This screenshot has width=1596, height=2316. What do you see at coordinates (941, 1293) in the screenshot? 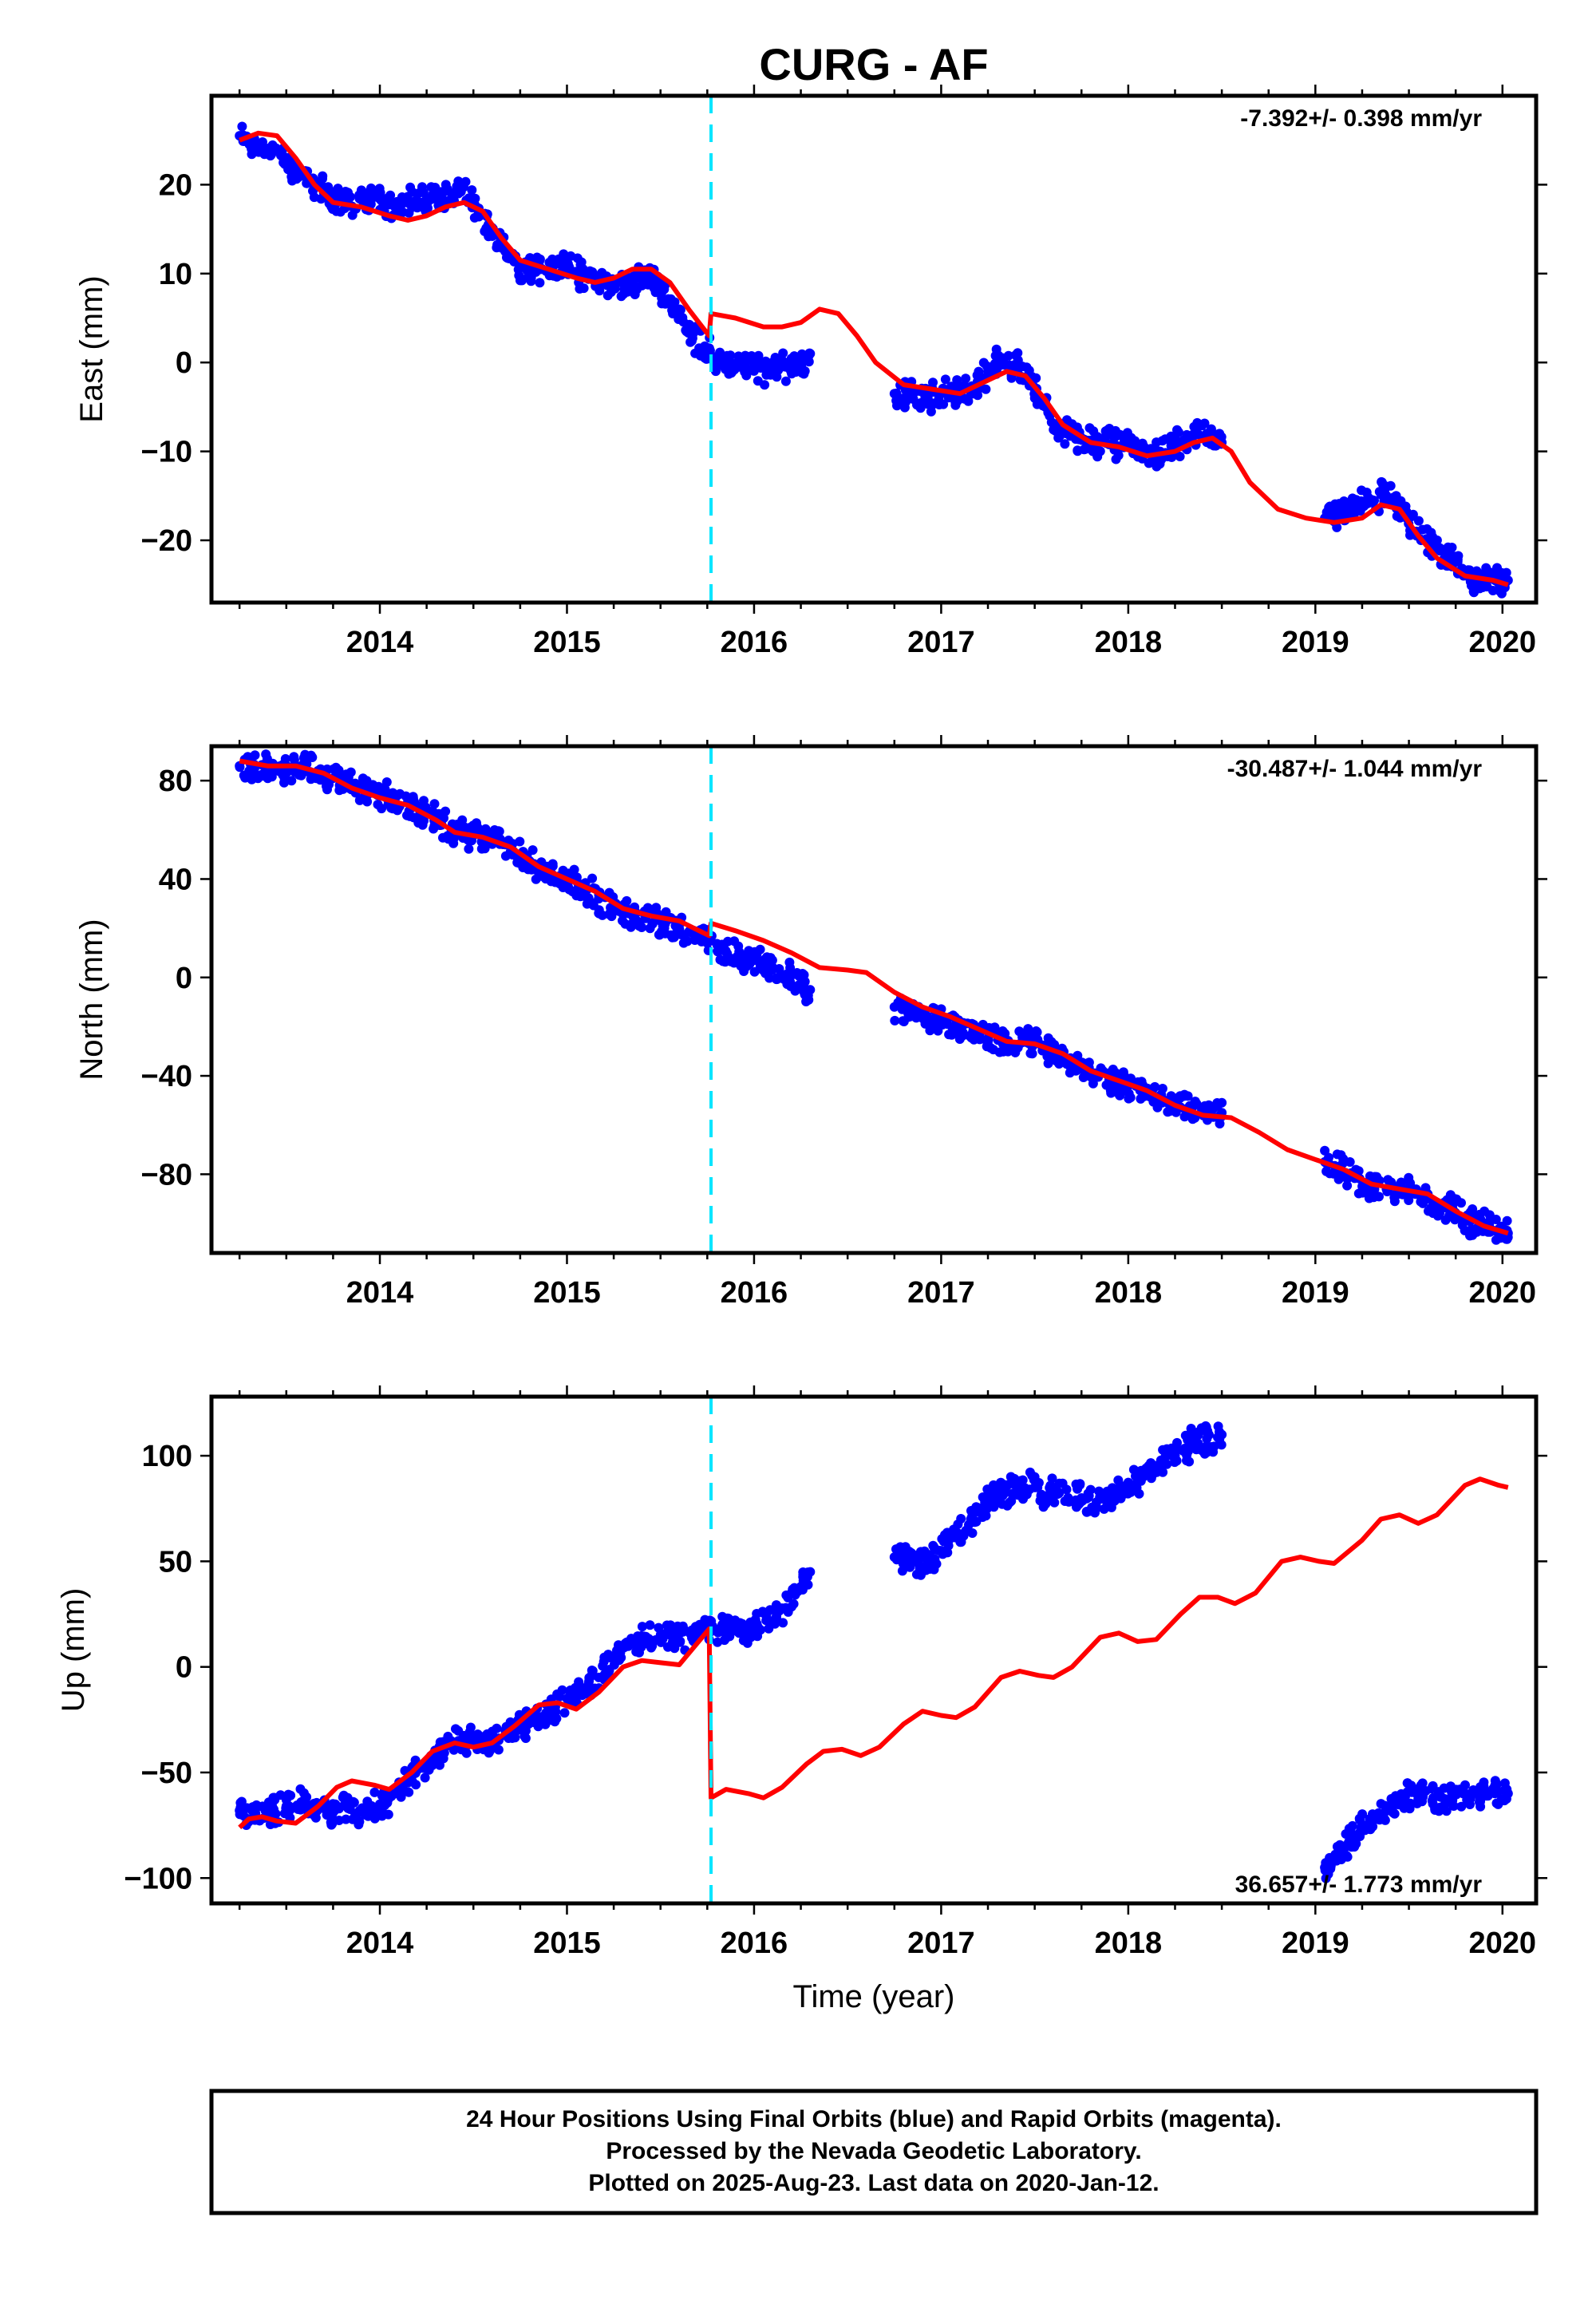
I see `north-x-tick-label: 2017` at bounding box center [941, 1293].